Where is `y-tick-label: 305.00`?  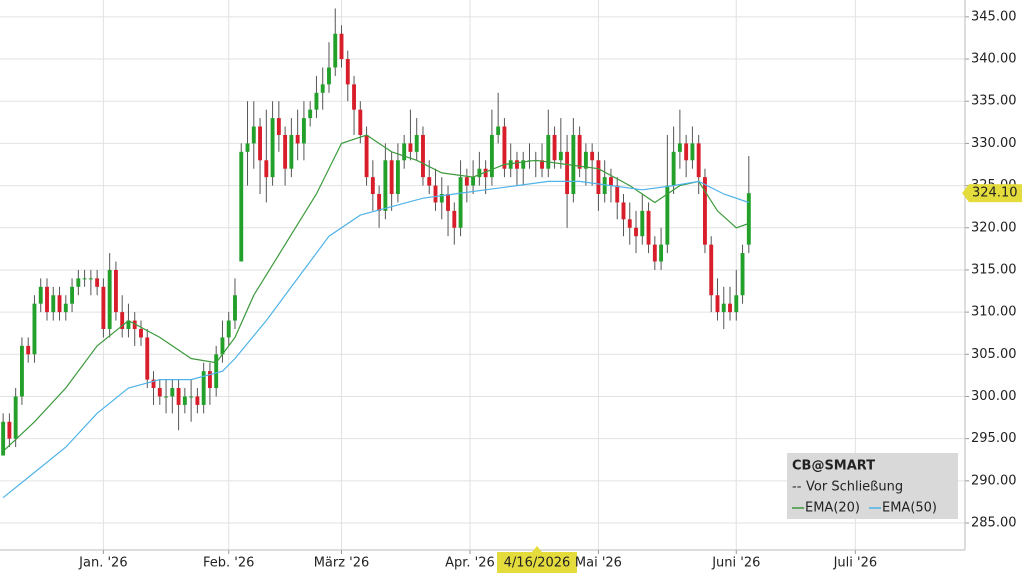 y-tick-label: 305.00 is located at coordinates (994, 354).